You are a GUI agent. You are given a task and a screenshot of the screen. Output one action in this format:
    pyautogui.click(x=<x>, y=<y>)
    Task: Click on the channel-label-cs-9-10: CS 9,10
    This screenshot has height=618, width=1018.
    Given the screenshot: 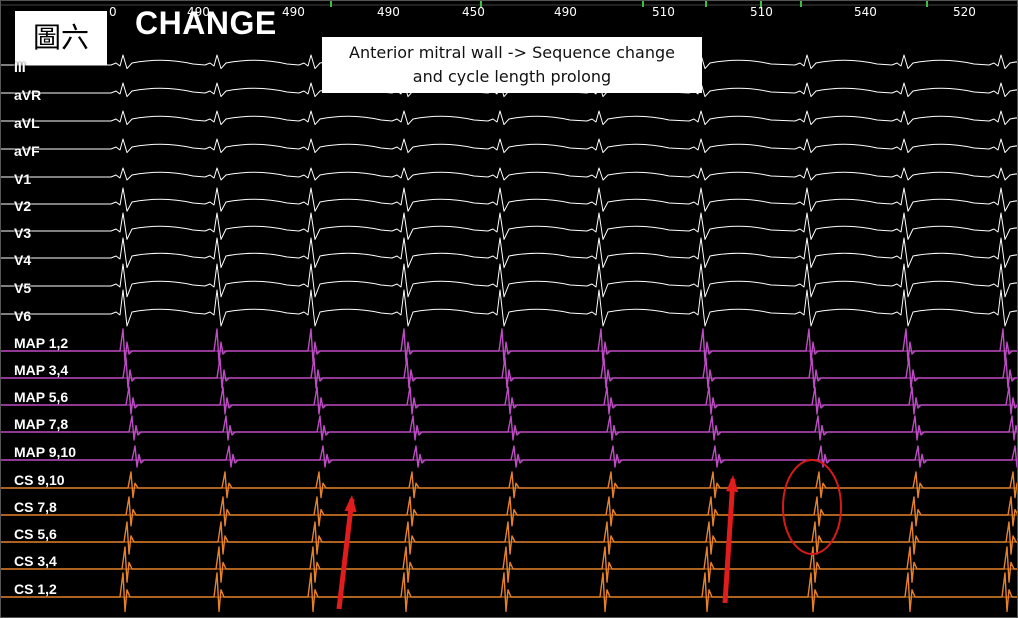 What is the action you would take?
    pyautogui.click(x=39, y=480)
    